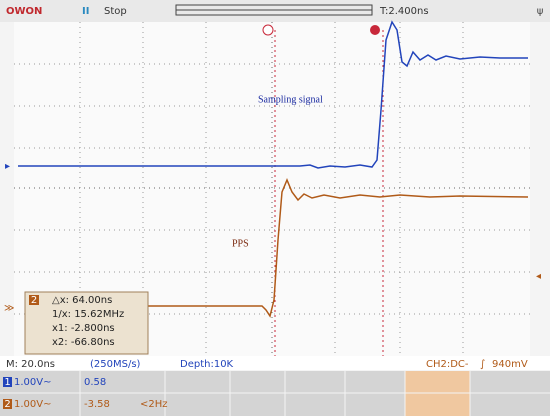 Image resolution: width=550 pixels, height=416 pixels. I want to click on ch1-value: 0.58, so click(95, 382).